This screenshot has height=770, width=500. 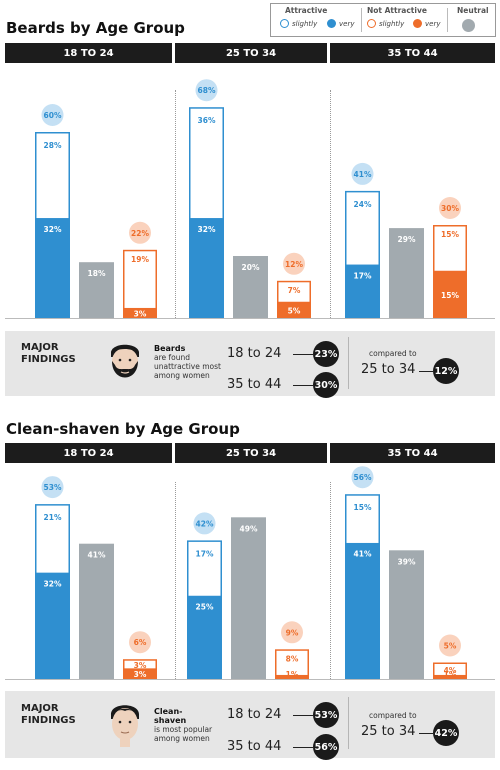 What do you see at coordinates (48, 715) in the screenshot?
I see `findings-heading: MAJOR FINDINGS` at bounding box center [48, 715].